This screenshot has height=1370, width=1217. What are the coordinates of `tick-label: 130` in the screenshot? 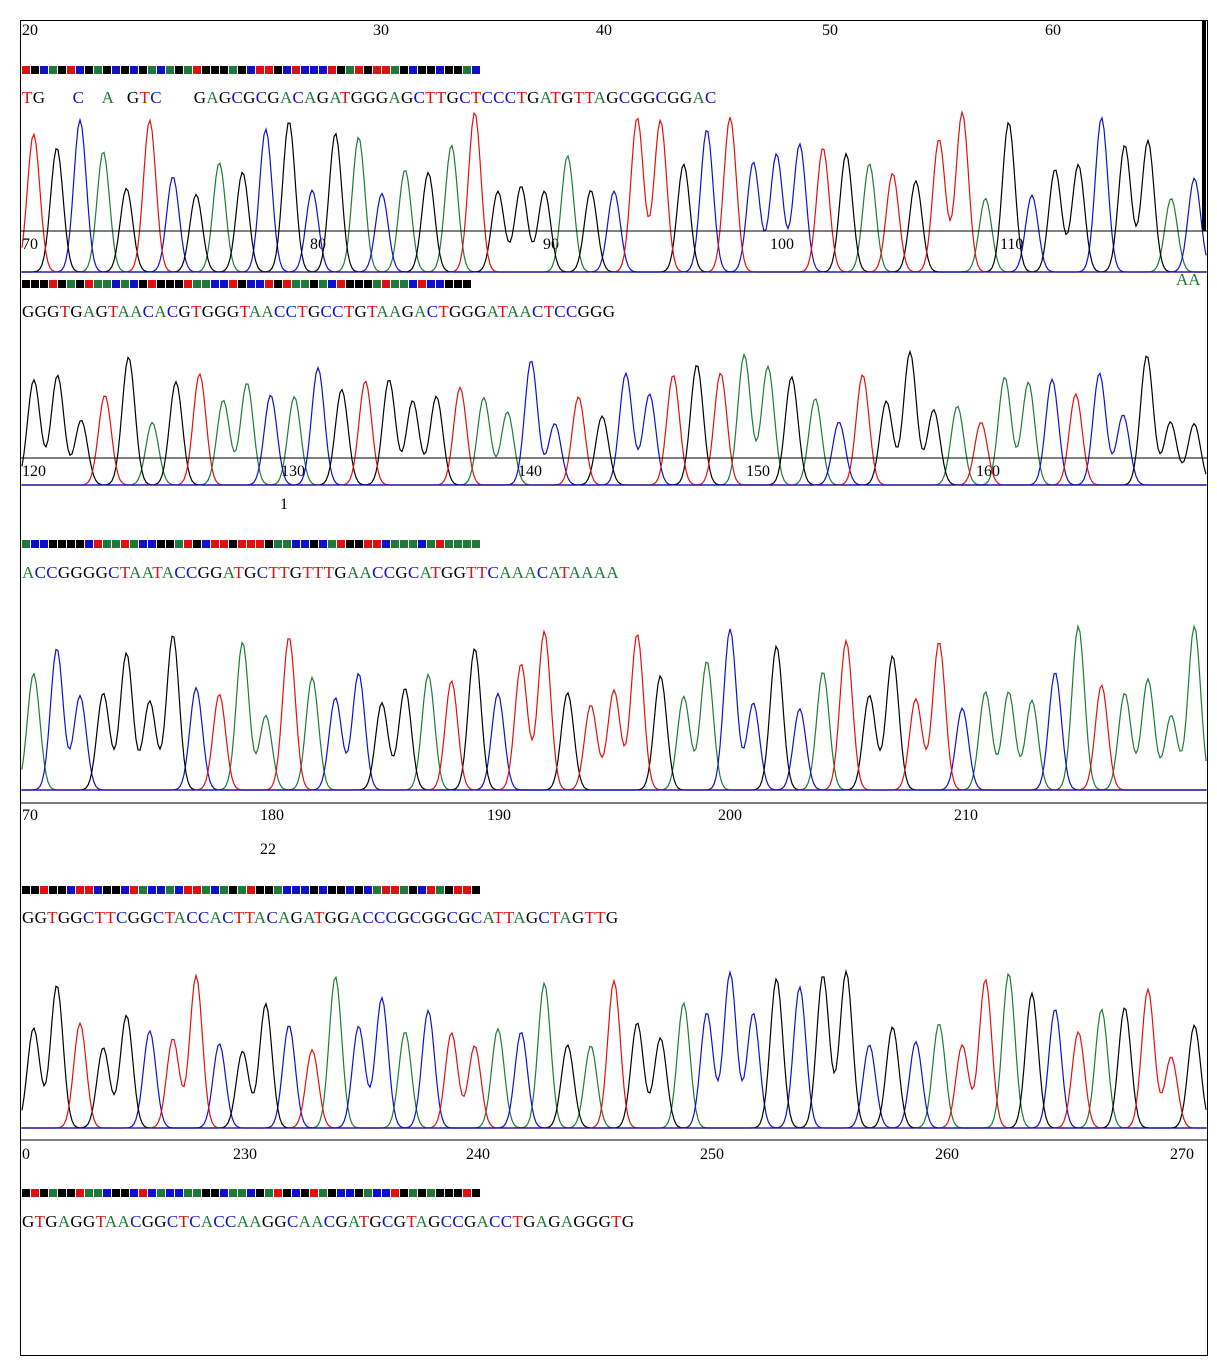 It's located at (293, 471).